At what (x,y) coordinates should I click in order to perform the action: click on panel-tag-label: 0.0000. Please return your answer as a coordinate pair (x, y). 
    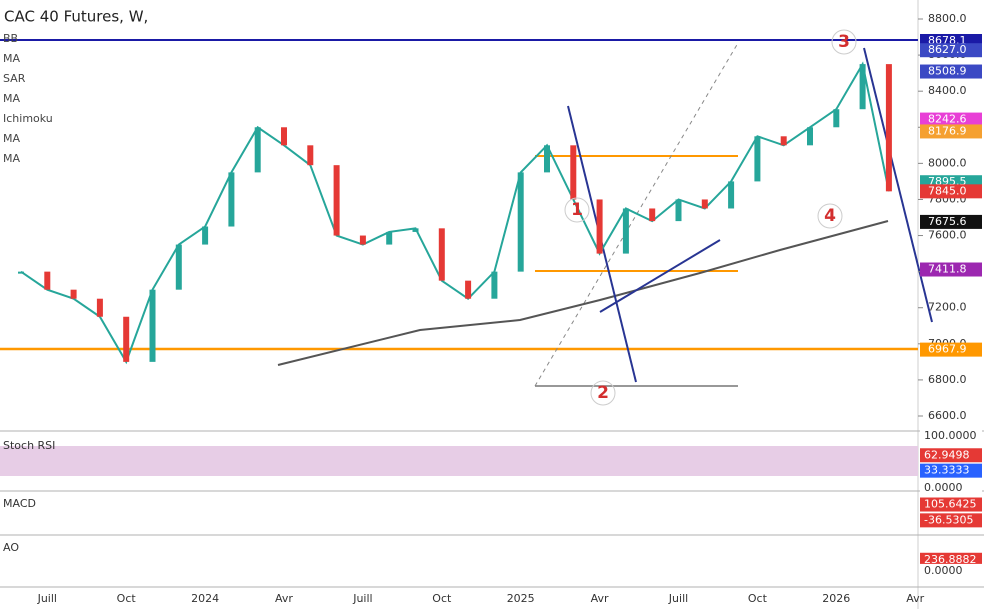
    Looking at the image, I should click on (943, 570).